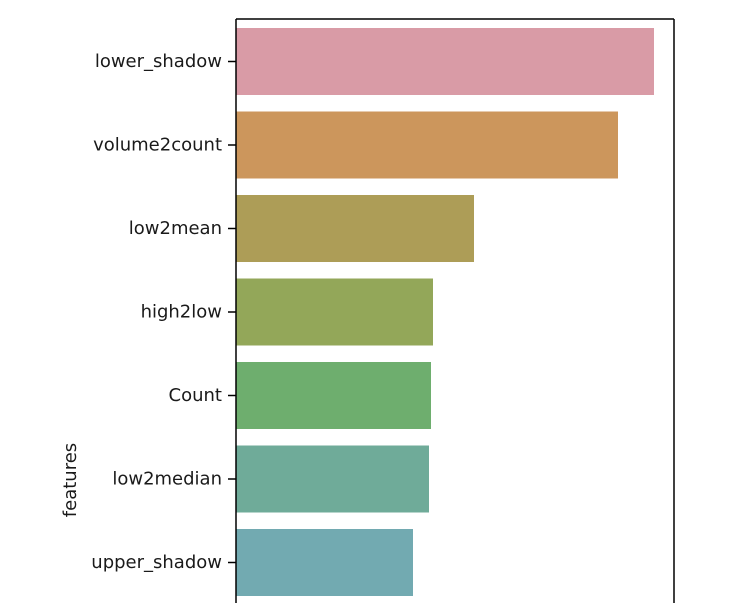 Image resolution: width=750 pixels, height=603 pixels. Describe the element at coordinates (355, 228) in the screenshot. I see `bar-low2mean` at that location.